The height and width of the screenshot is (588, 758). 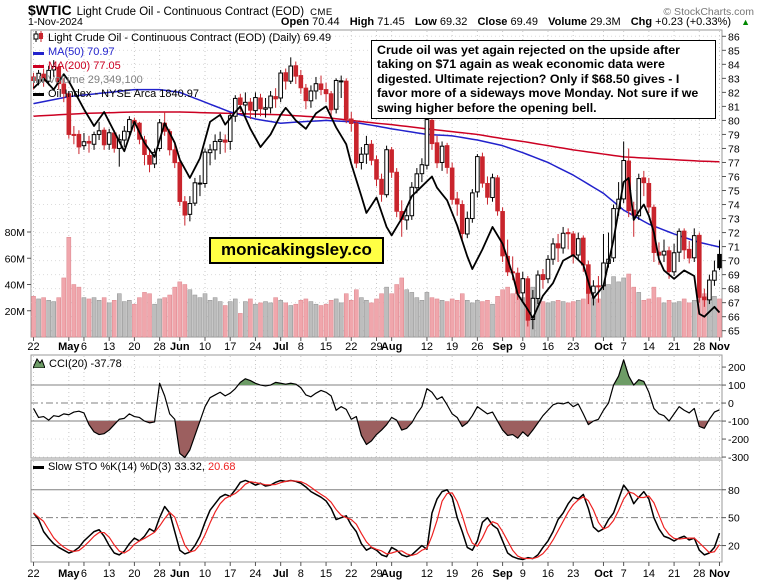 I want to click on svg-text: 80M, so click(x=15, y=233).